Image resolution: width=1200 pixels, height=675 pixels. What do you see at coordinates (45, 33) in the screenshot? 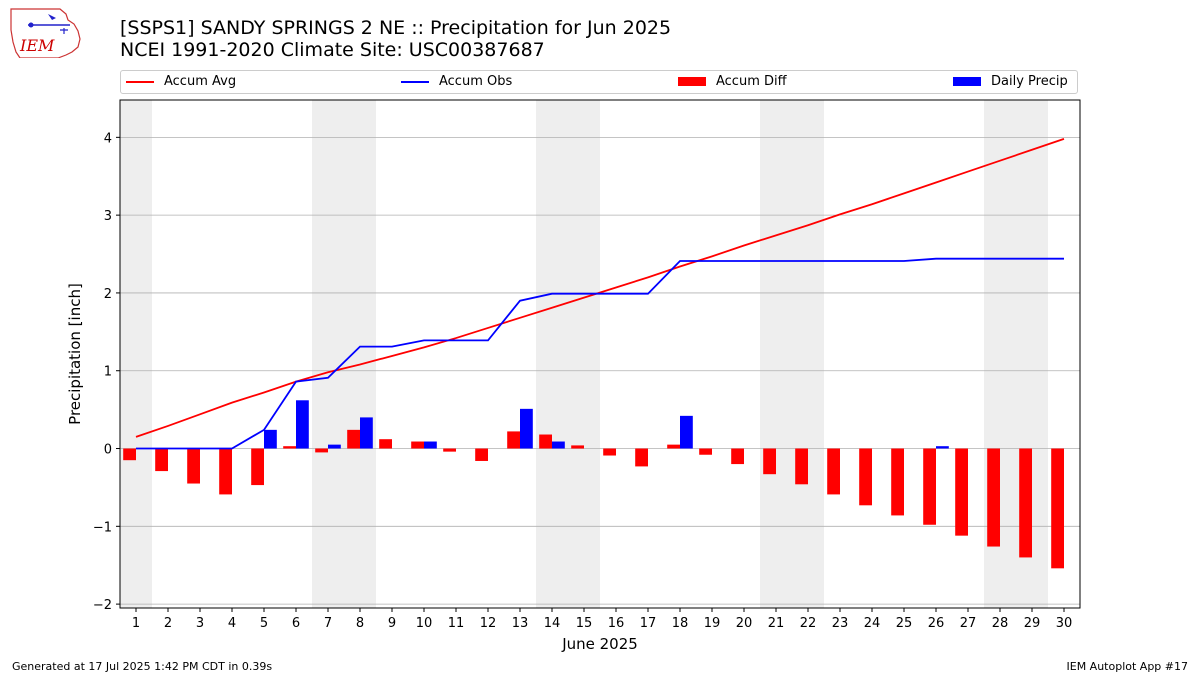
I see `iem-logo: IEM` at bounding box center [45, 33].